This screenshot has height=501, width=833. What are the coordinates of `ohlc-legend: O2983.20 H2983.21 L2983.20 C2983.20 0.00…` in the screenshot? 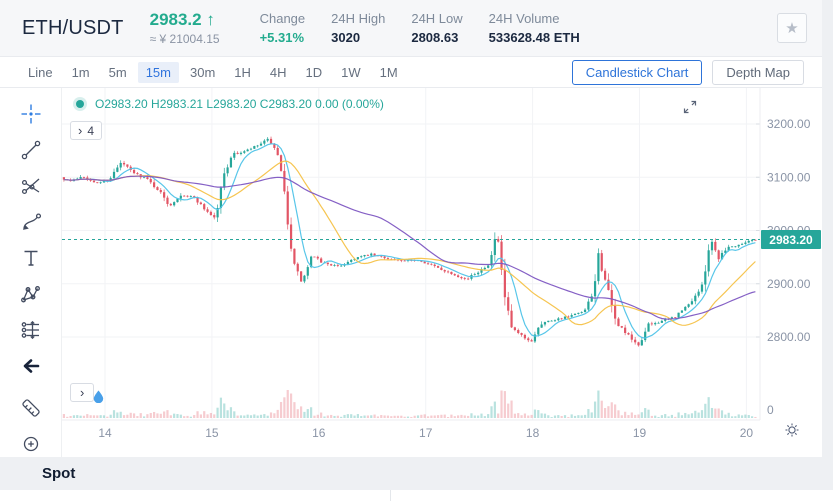 It's located at (230, 104).